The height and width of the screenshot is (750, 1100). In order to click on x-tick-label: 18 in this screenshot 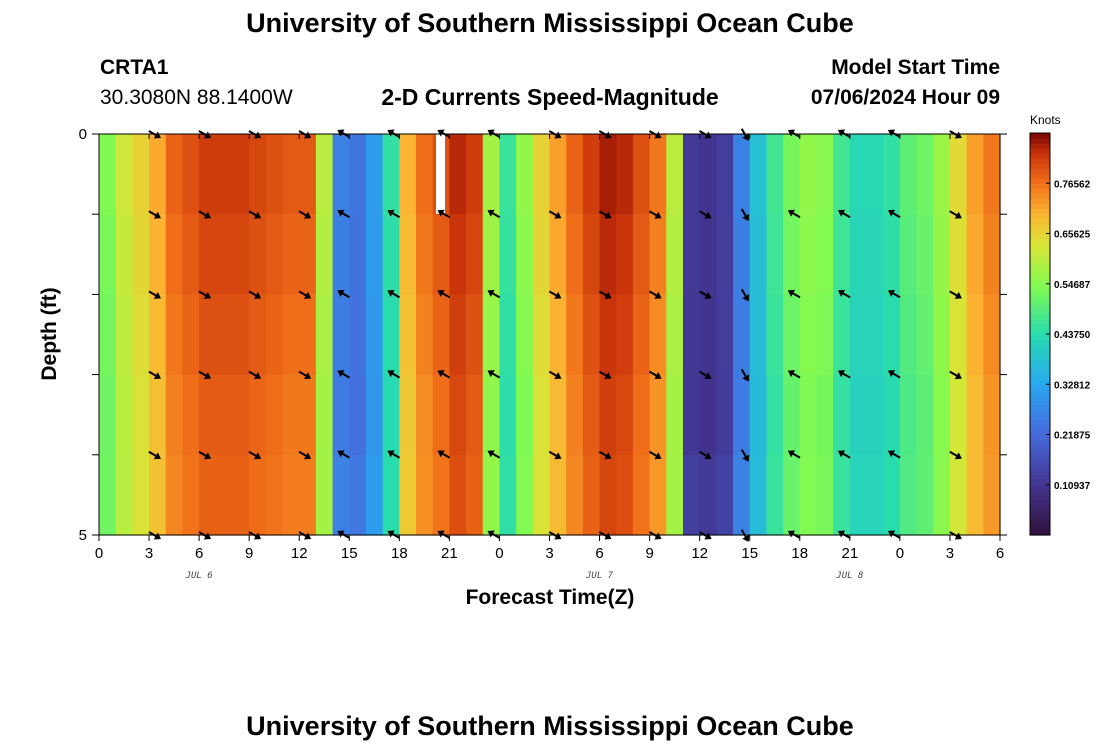, I will do `click(399, 553)`.